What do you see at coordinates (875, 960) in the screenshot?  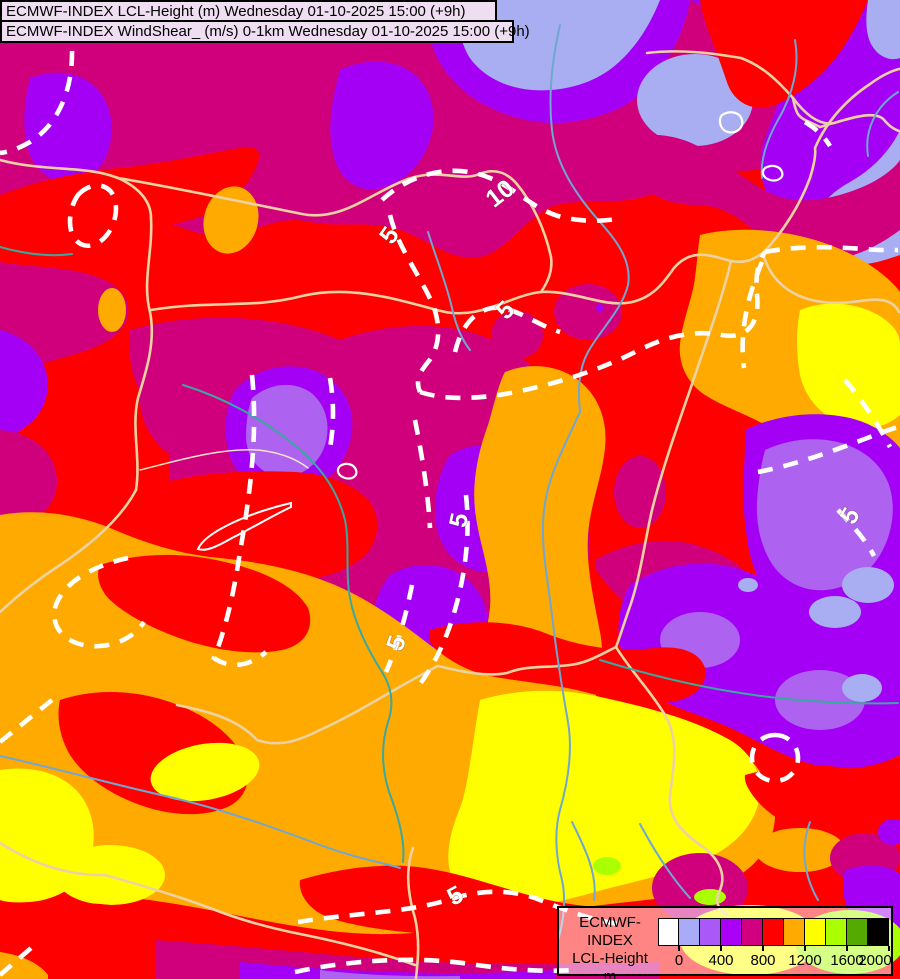 I see `legend-tick-label: 2000` at bounding box center [875, 960].